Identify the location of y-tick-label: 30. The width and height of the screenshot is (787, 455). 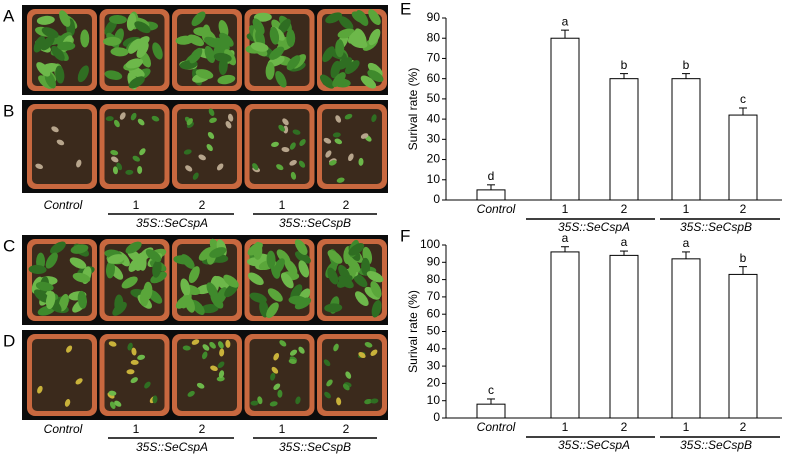
(434, 139).